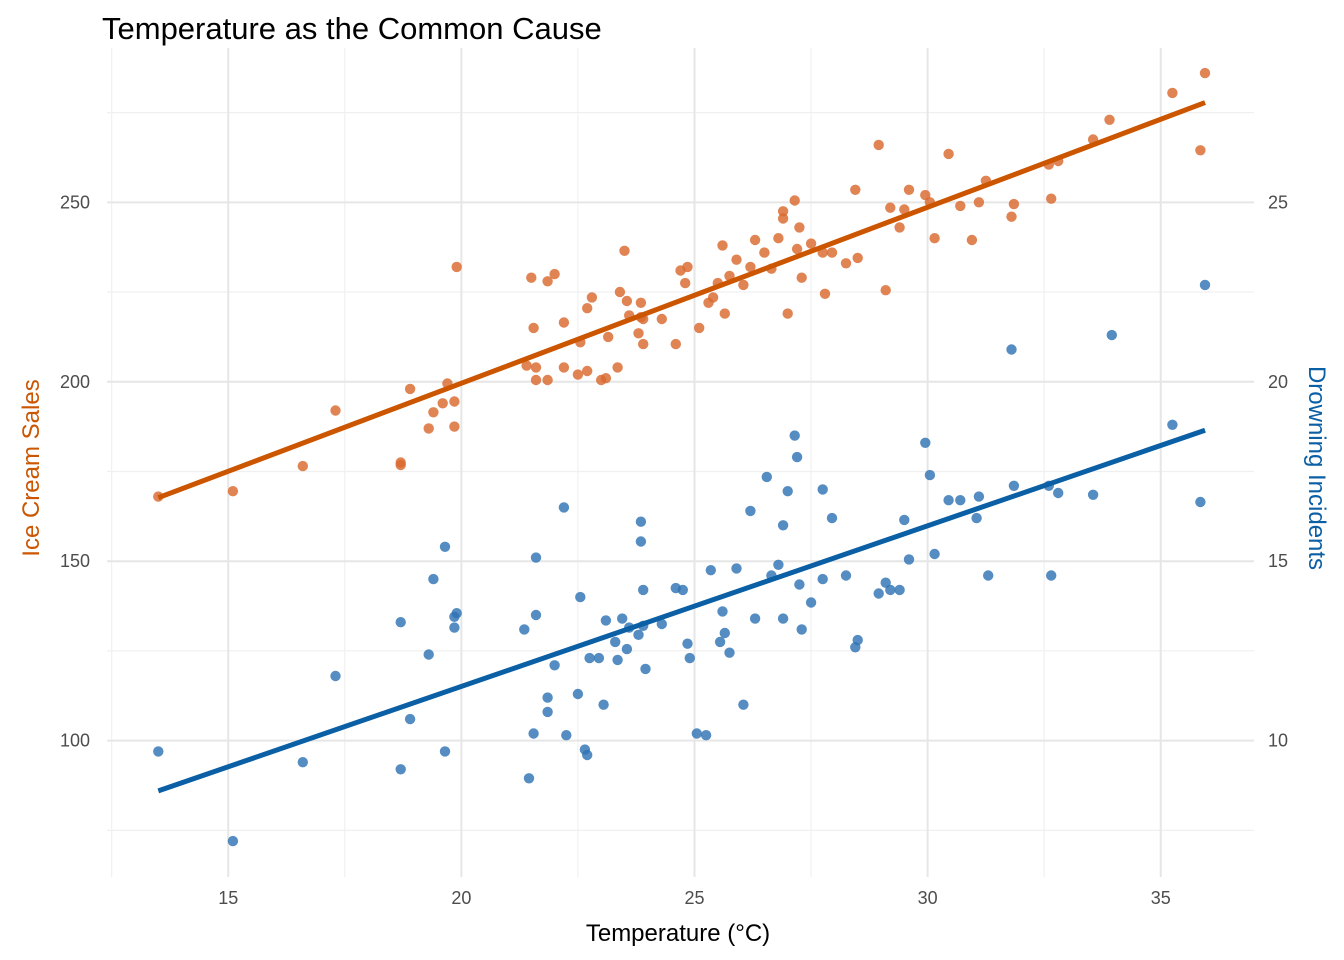 Image resolution: width=1344 pixels, height=960 pixels. I want to click on y-axis-title: Ice Cream Sales, so click(31, 467).